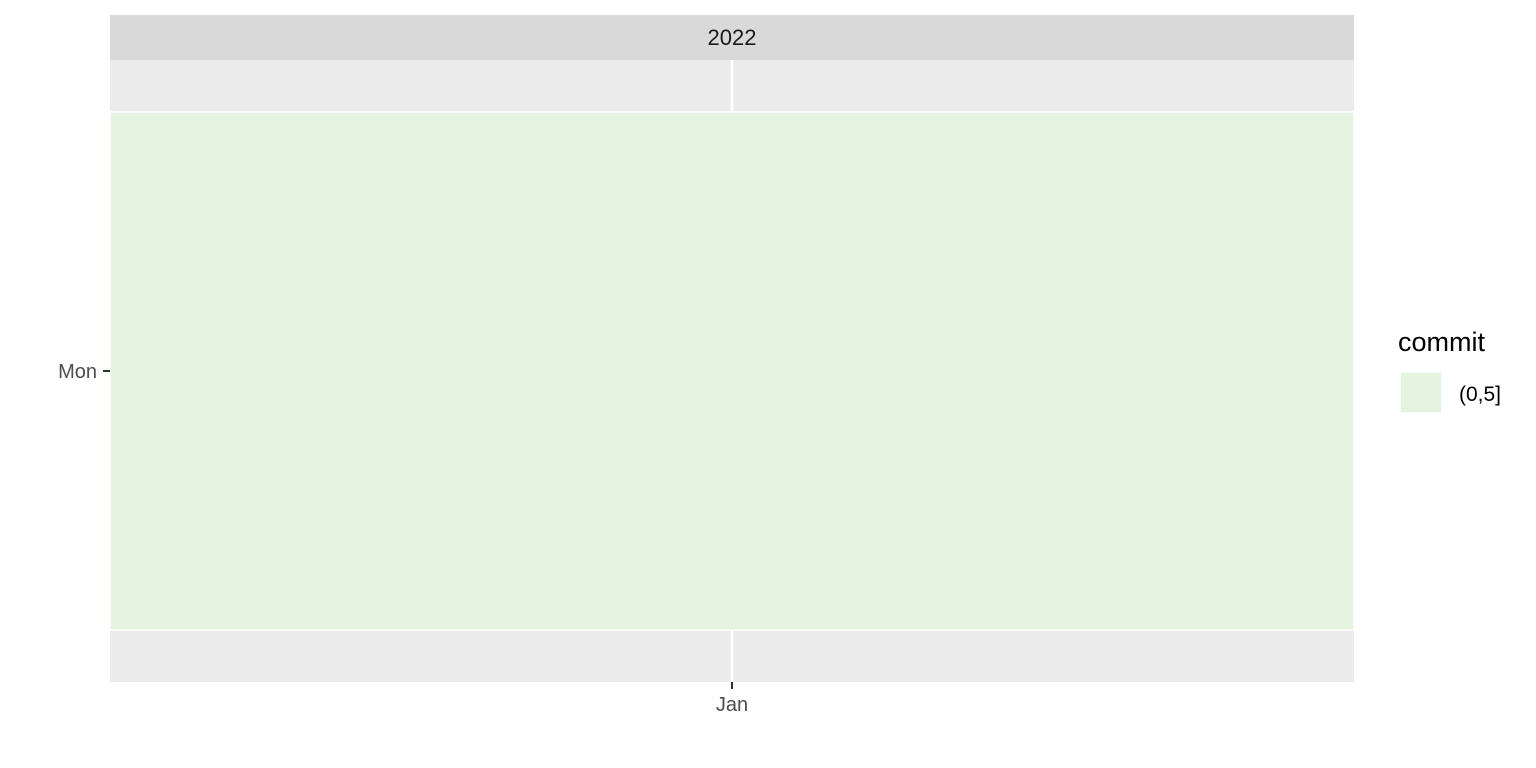  Describe the element at coordinates (1441, 342) in the screenshot. I see `legend-title: commit` at that location.